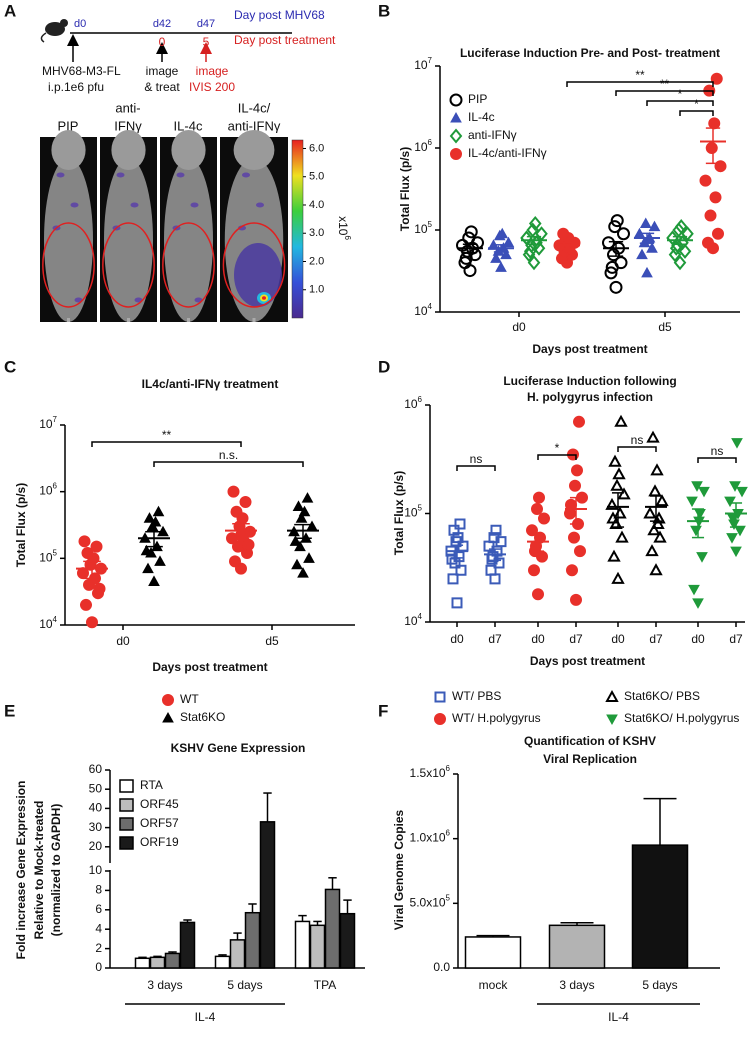 The height and width of the screenshot is (1050, 750). I want to click on tick-base: 0.0, so click(441, 967).